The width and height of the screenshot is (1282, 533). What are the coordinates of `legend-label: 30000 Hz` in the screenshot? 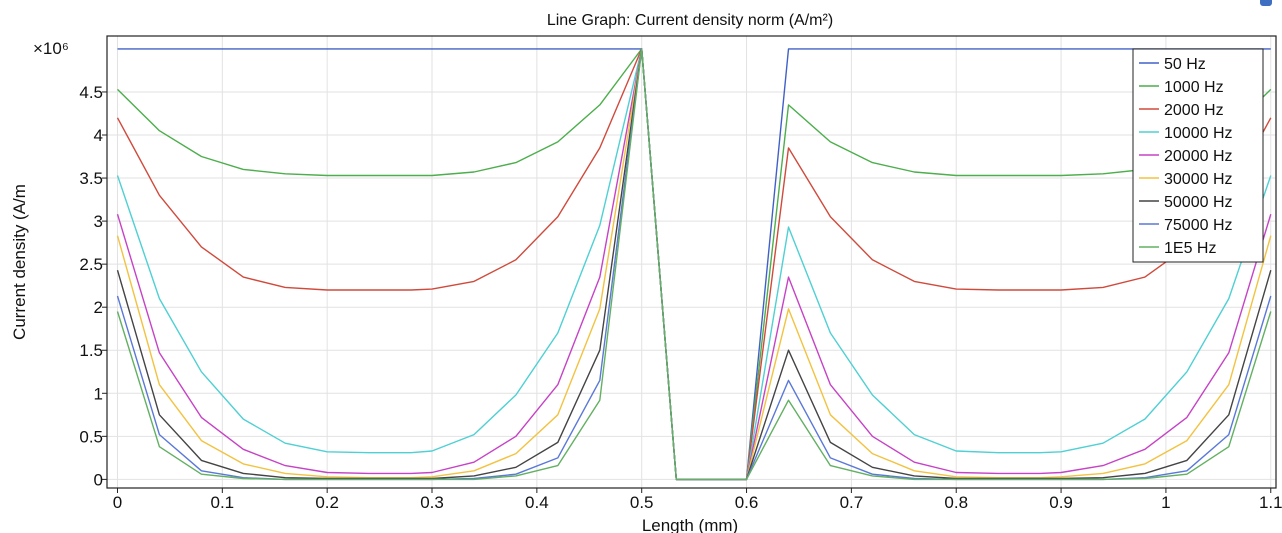 It's located at (1198, 179).